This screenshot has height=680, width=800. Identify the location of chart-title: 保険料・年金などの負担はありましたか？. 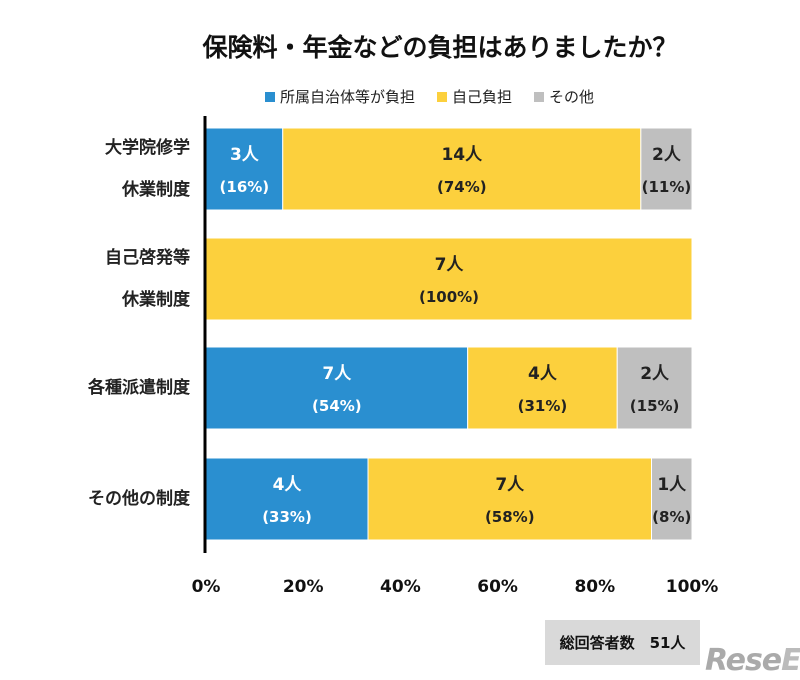
(440, 47).